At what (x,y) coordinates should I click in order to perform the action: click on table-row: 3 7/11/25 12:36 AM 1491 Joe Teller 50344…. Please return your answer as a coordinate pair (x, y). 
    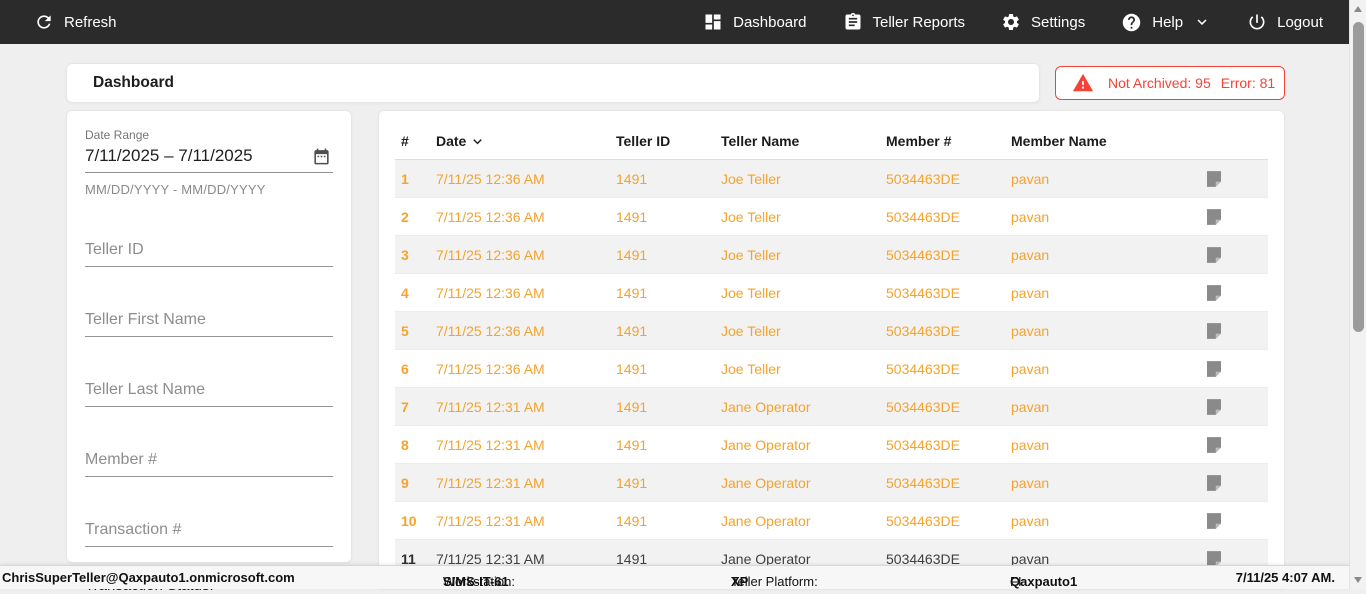
    Looking at the image, I should click on (831, 255).